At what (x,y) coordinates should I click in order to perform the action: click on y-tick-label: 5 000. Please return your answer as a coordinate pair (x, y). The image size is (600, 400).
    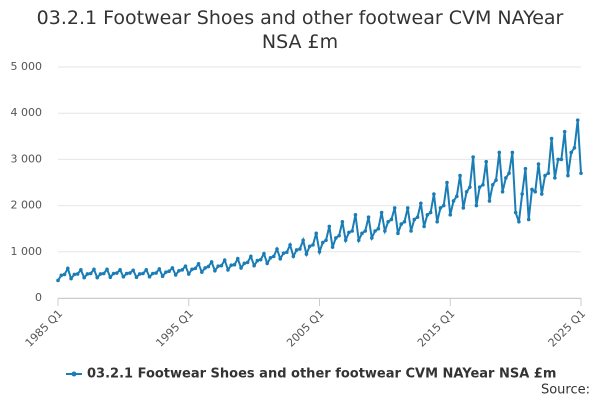
    Looking at the image, I should click on (27, 66).